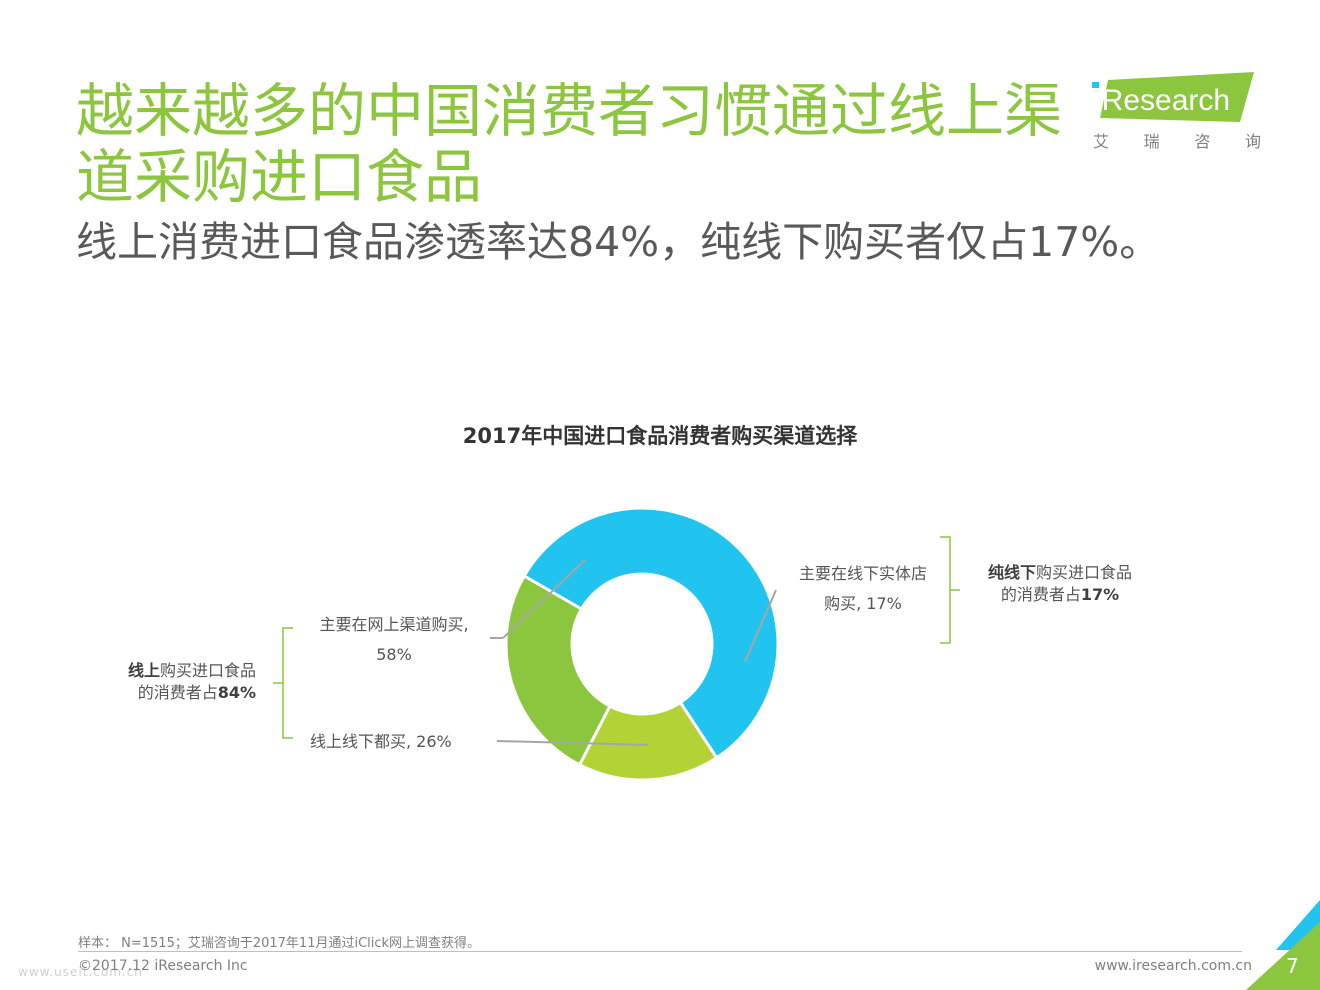 The image size is (1320, 990). What do you see at coordinates (1011, 572) in the screenshot?
I see `group-offline-bold: 纯线下` at bounding box center [1011, 572].